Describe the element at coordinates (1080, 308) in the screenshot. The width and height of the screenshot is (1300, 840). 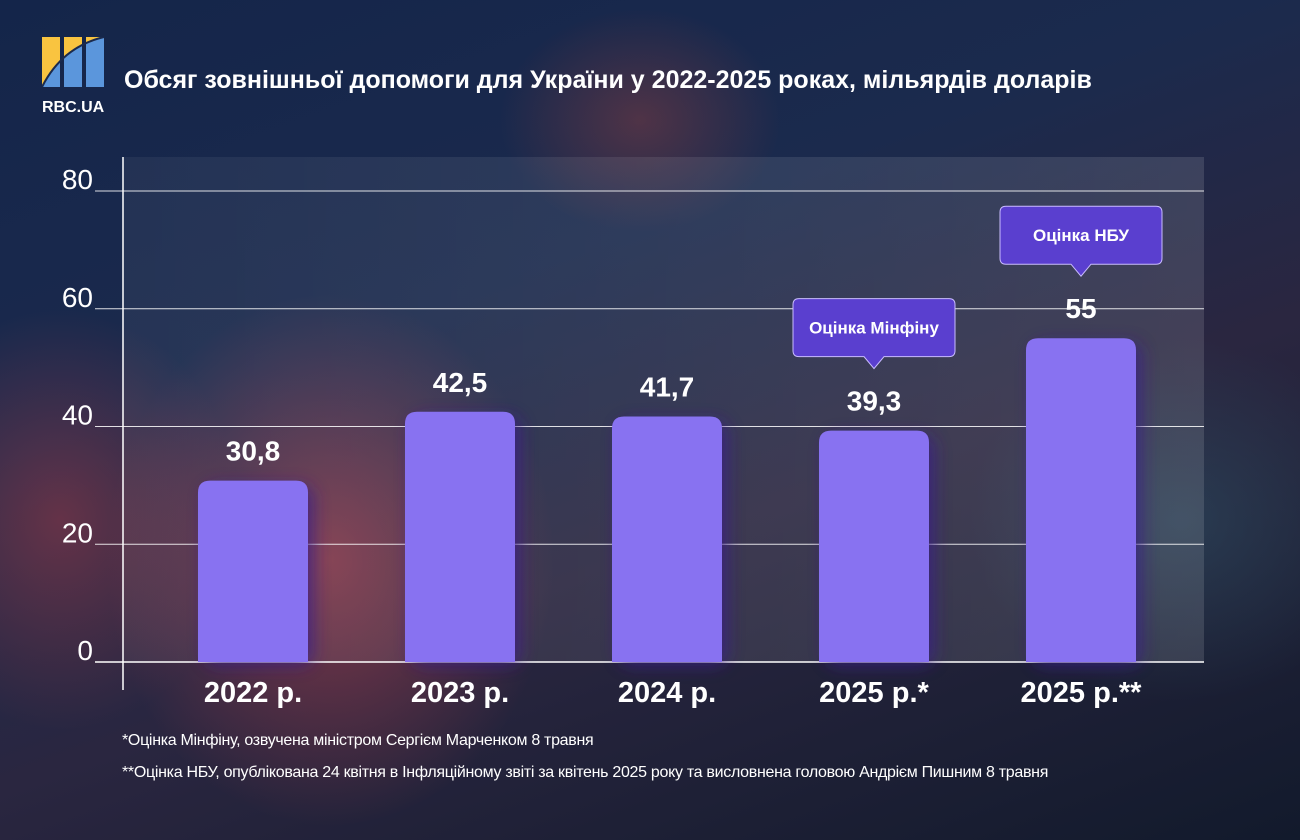
I see `bar-value-label: 55` at that location.